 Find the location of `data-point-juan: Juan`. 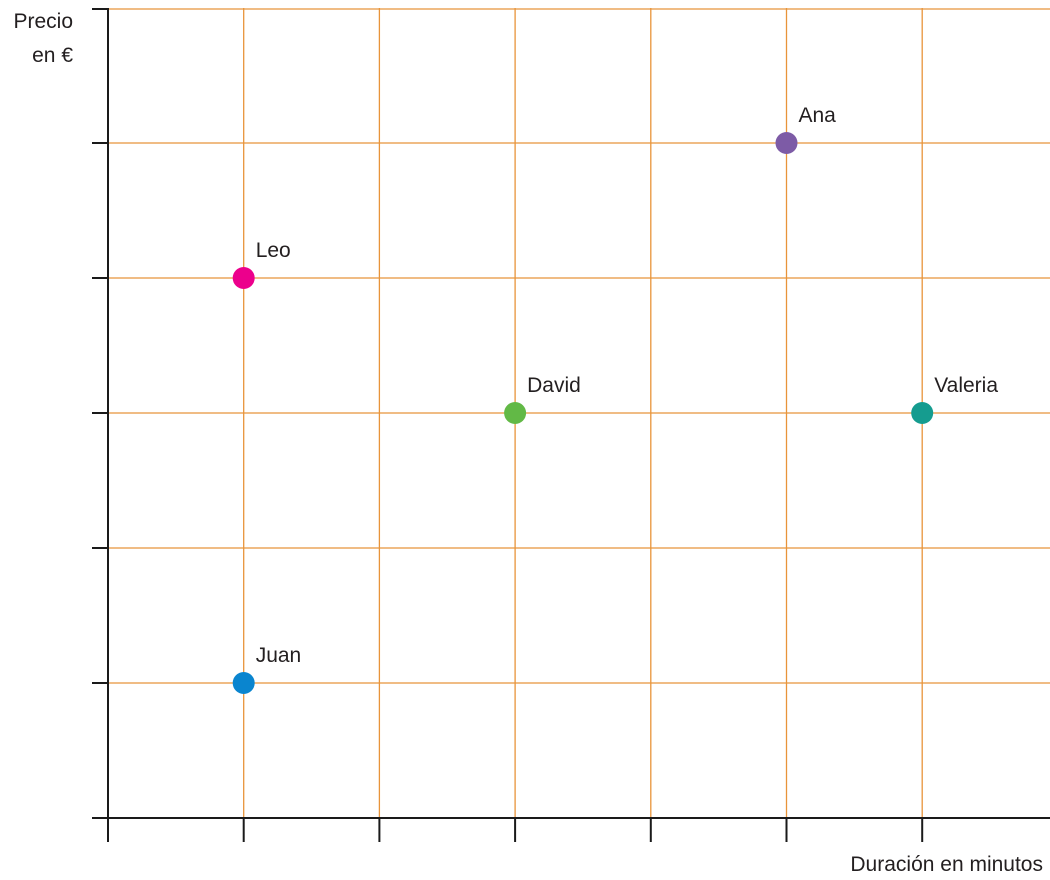

data-point-juan: Juan is located at coordinates (267, 669).